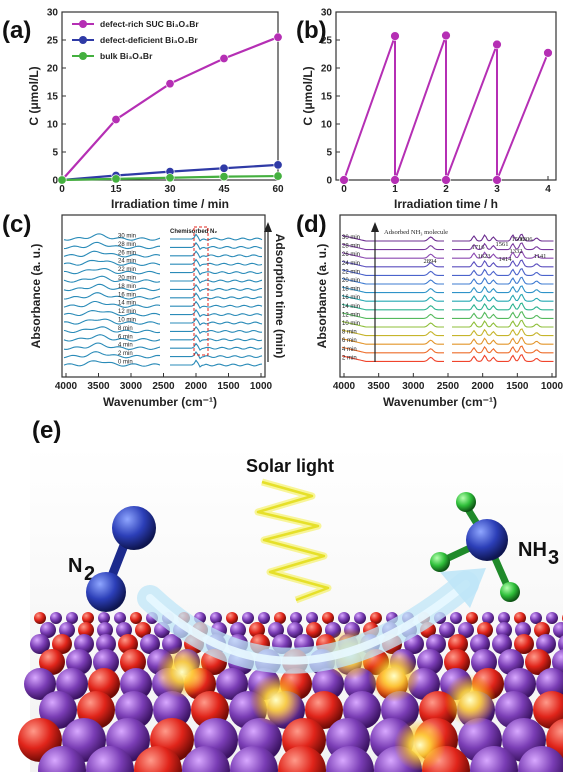 The image size is (563, 772). Describe the element at coordinates (448, 386) in the screenshot. I see `chart-d-xtick-label: 2500` at that location.